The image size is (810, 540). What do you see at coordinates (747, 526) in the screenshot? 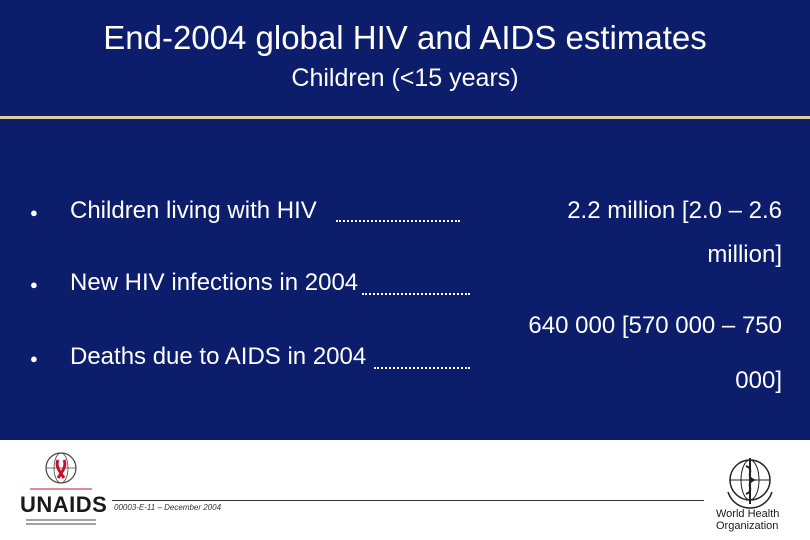
I see `who-wordmark-line2: Organization` at bounding box center [747, 526].